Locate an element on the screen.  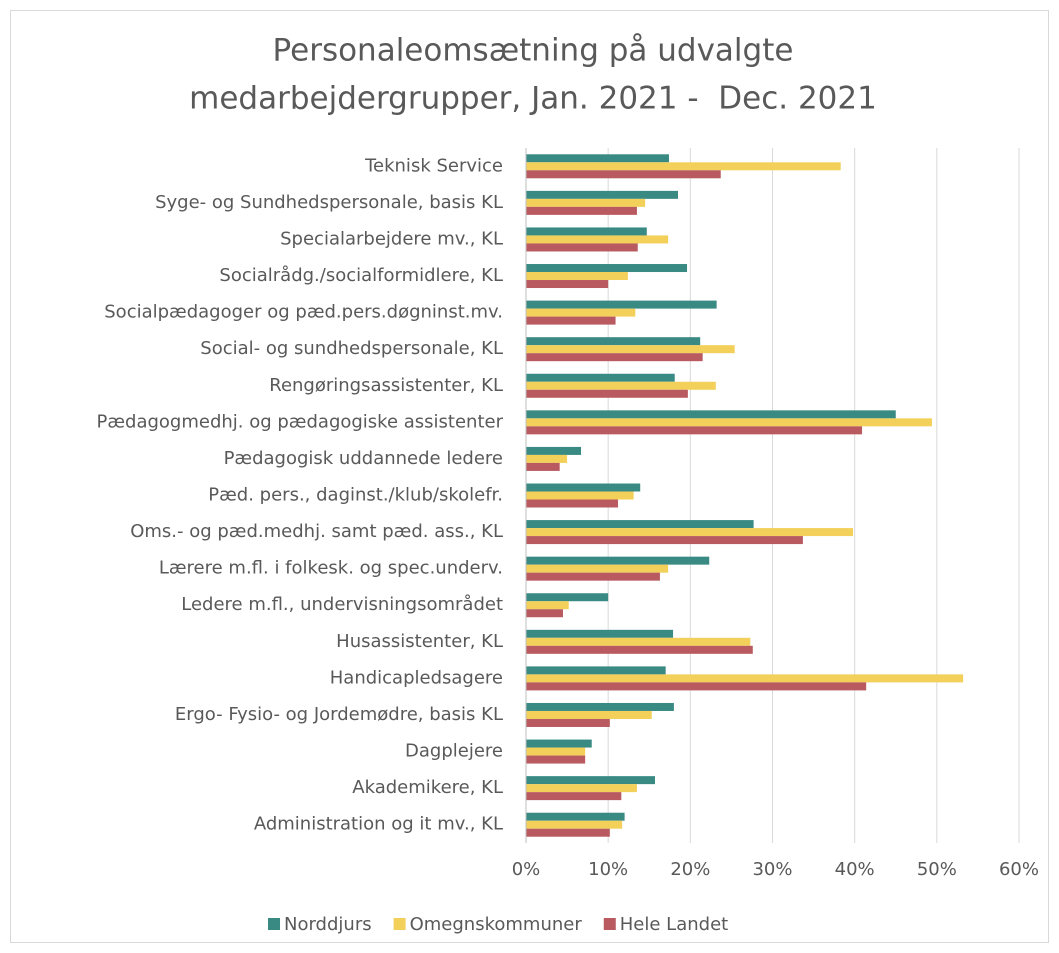
y-tick-label: Ledere m.fl., undervisningsområdet is located at coordinates (342, 604).